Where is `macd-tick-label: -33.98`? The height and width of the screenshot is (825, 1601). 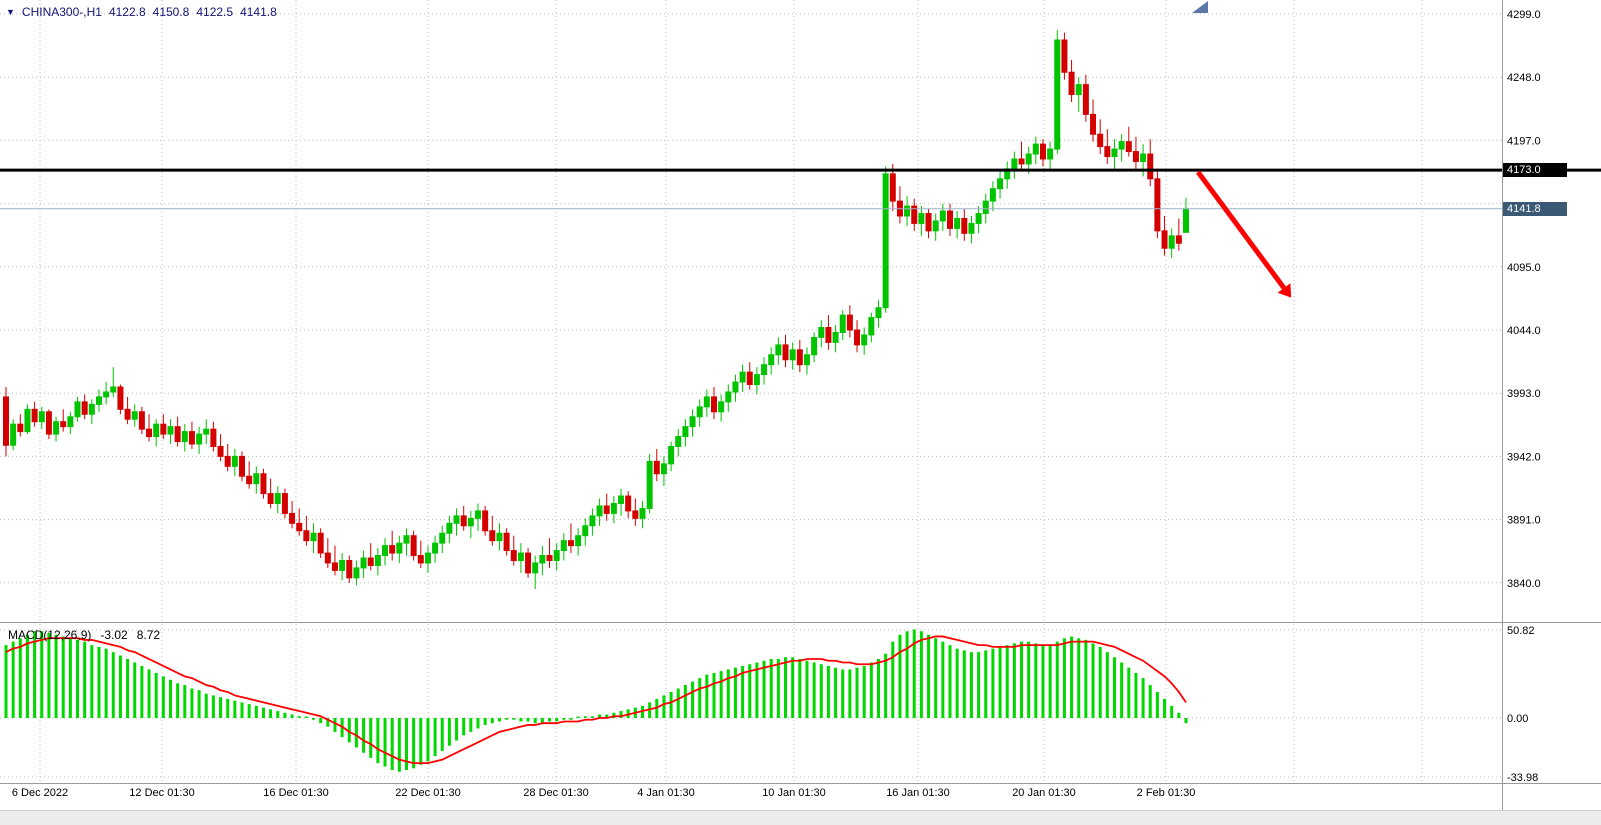 macd-tick-label: -33.98 is located at coordinates (1522, 778).